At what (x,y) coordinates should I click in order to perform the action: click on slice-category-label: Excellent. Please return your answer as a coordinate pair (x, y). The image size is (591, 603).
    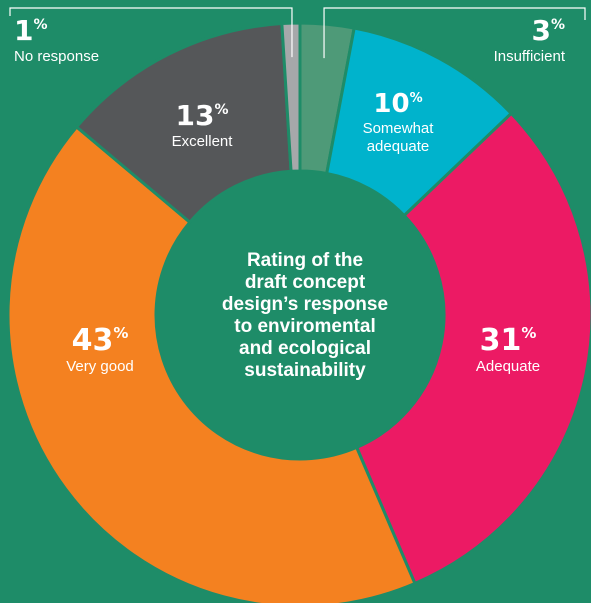
    Looking at the image, I should click on (203, 141).